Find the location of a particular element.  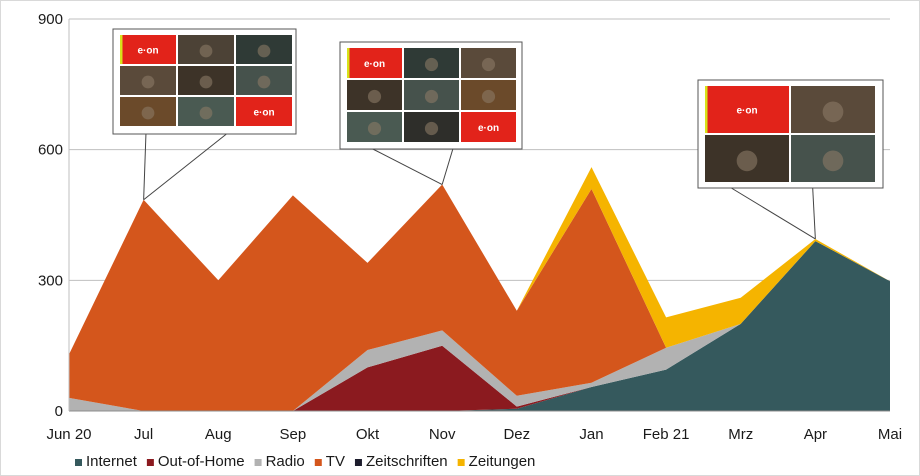

x-tick-label: Sep is located at coordinates (293, 434).